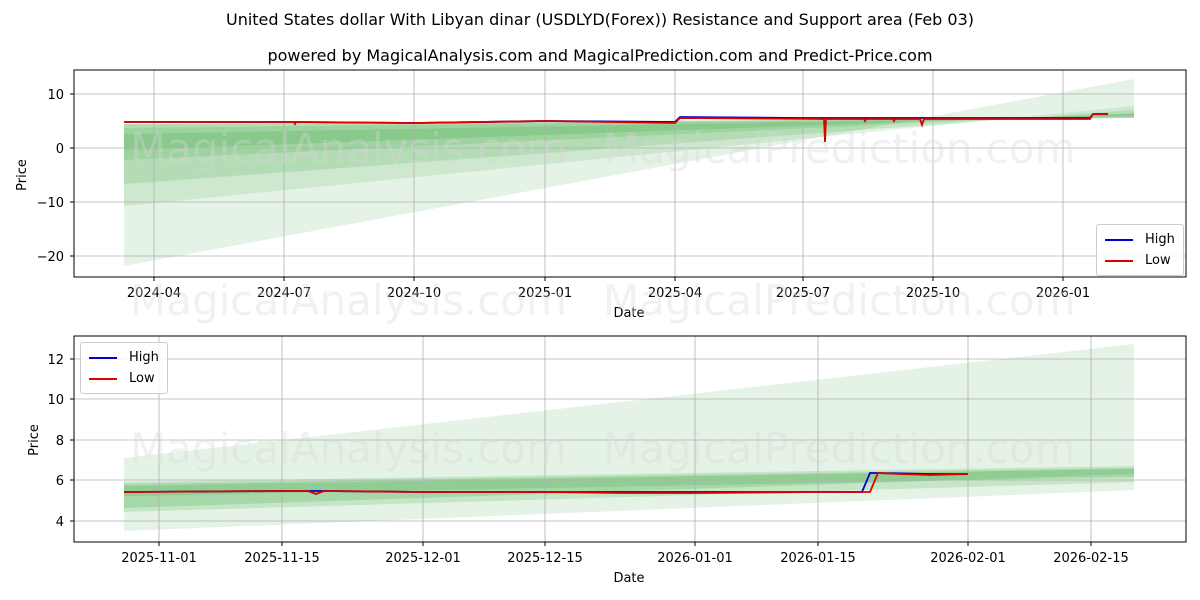 The image size is (1200, 600). What do you see at coordinates (22, 175) in the screenshot?
I see `top-yaxis-label: Price` at bounding box center [22, 175].